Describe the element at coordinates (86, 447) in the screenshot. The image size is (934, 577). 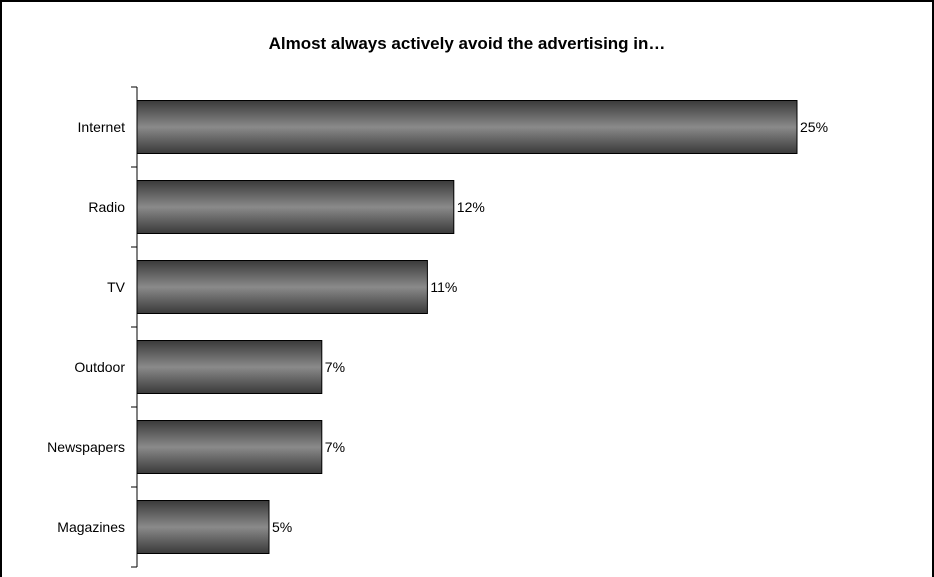
I see `category-label: Newspapers` at that location.